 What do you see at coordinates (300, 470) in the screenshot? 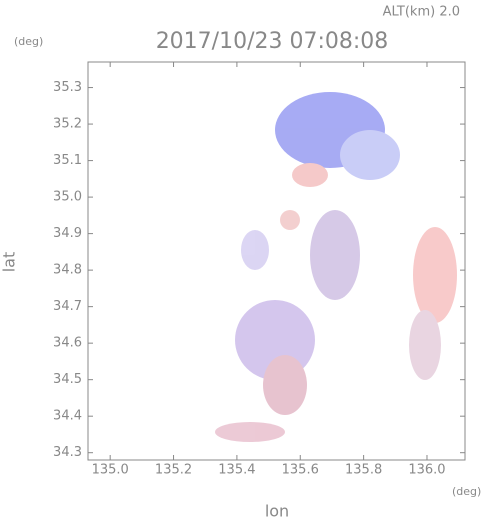
I see `x-tick-label: 135.6` at bounding box center [300, 470].